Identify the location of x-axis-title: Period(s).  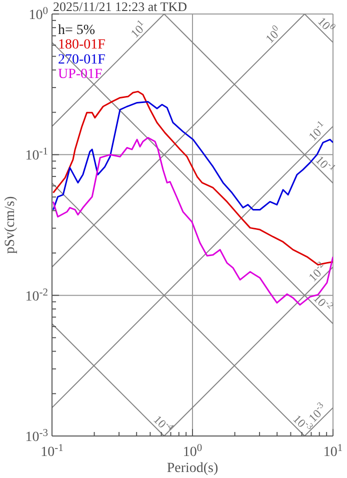
(192, 468).